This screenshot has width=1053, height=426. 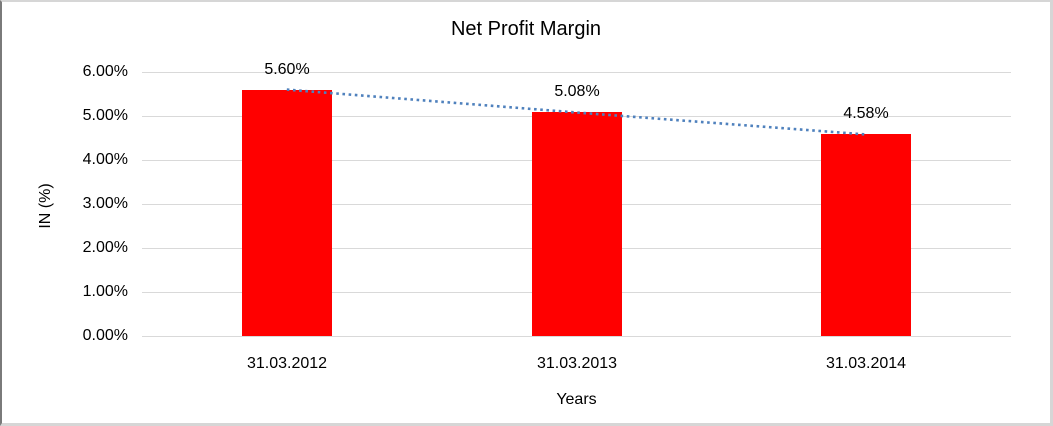 I want to click on chart-title: Net Profit Margin, so click(x=526, y=29).